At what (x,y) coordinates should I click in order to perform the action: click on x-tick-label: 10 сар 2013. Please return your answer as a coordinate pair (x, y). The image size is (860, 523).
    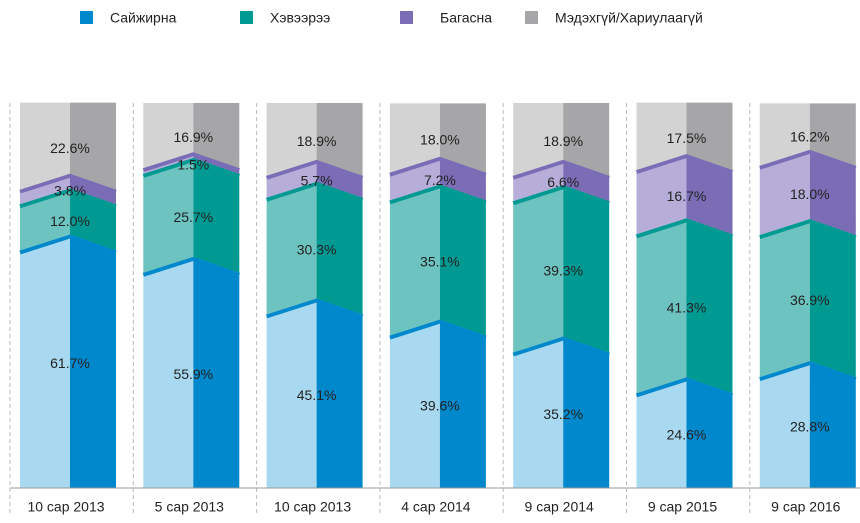
    Looking at the image, I should click on (65, 507).